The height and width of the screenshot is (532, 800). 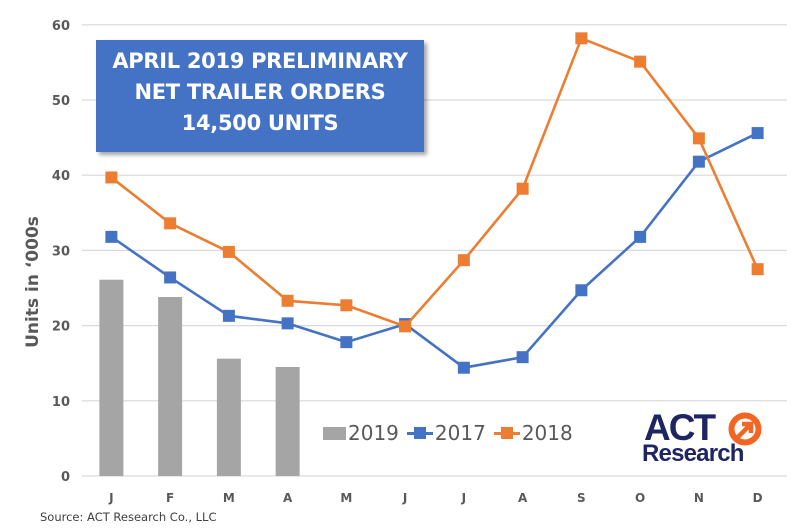 What do you see at coordinates (33, 282) in the screenshot?
I see `y-axis-label: Units in ‘000s` at bounding box center [33, 282].